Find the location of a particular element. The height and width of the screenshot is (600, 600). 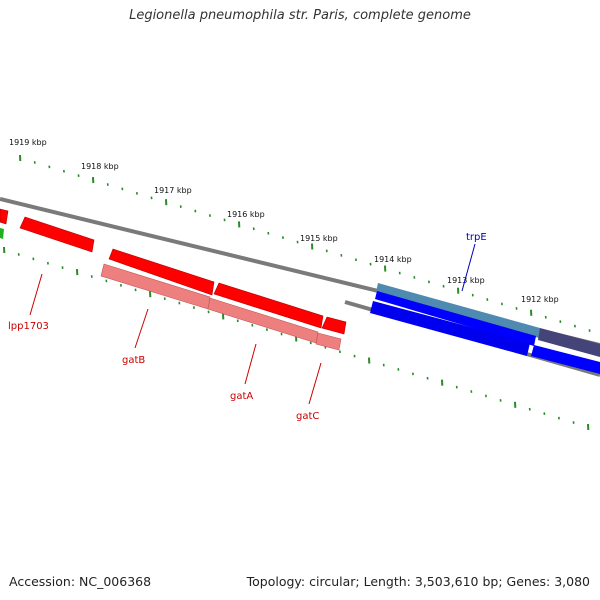

gene-label-gatC: gatC is located at coordinates (307, 416).